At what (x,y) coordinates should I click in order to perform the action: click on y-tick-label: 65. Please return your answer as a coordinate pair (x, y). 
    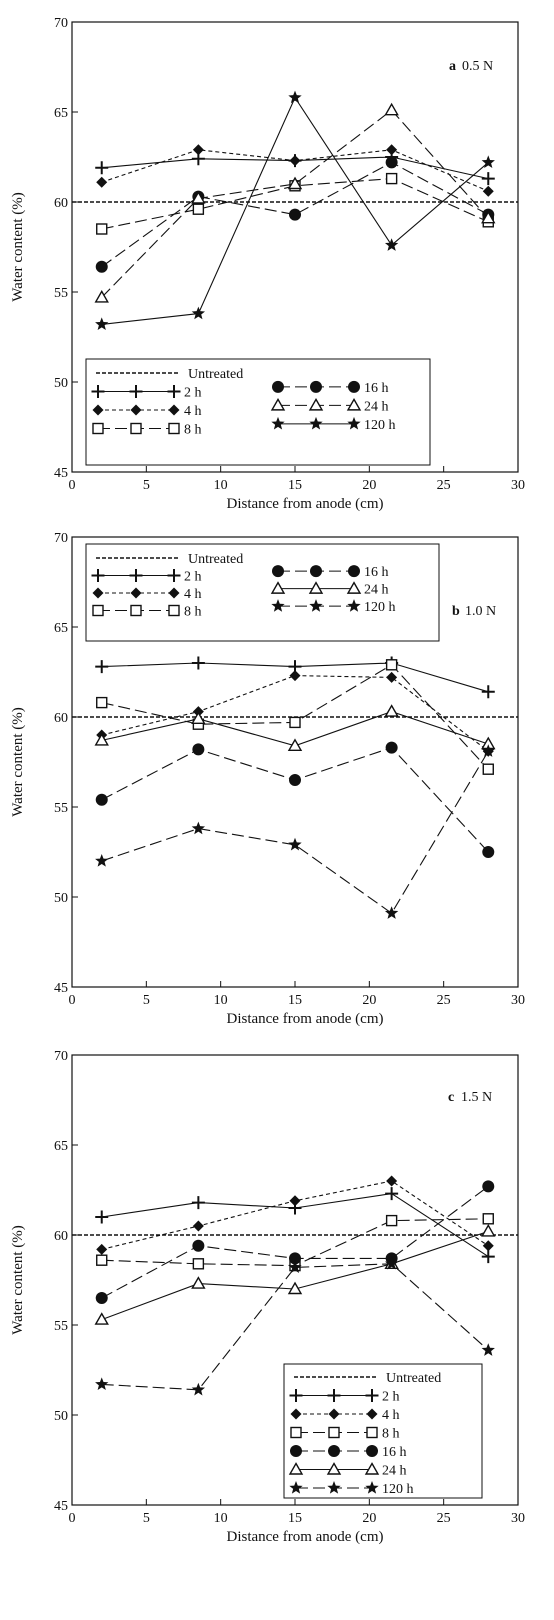
    Looking at the image, I should click on (61, 628).